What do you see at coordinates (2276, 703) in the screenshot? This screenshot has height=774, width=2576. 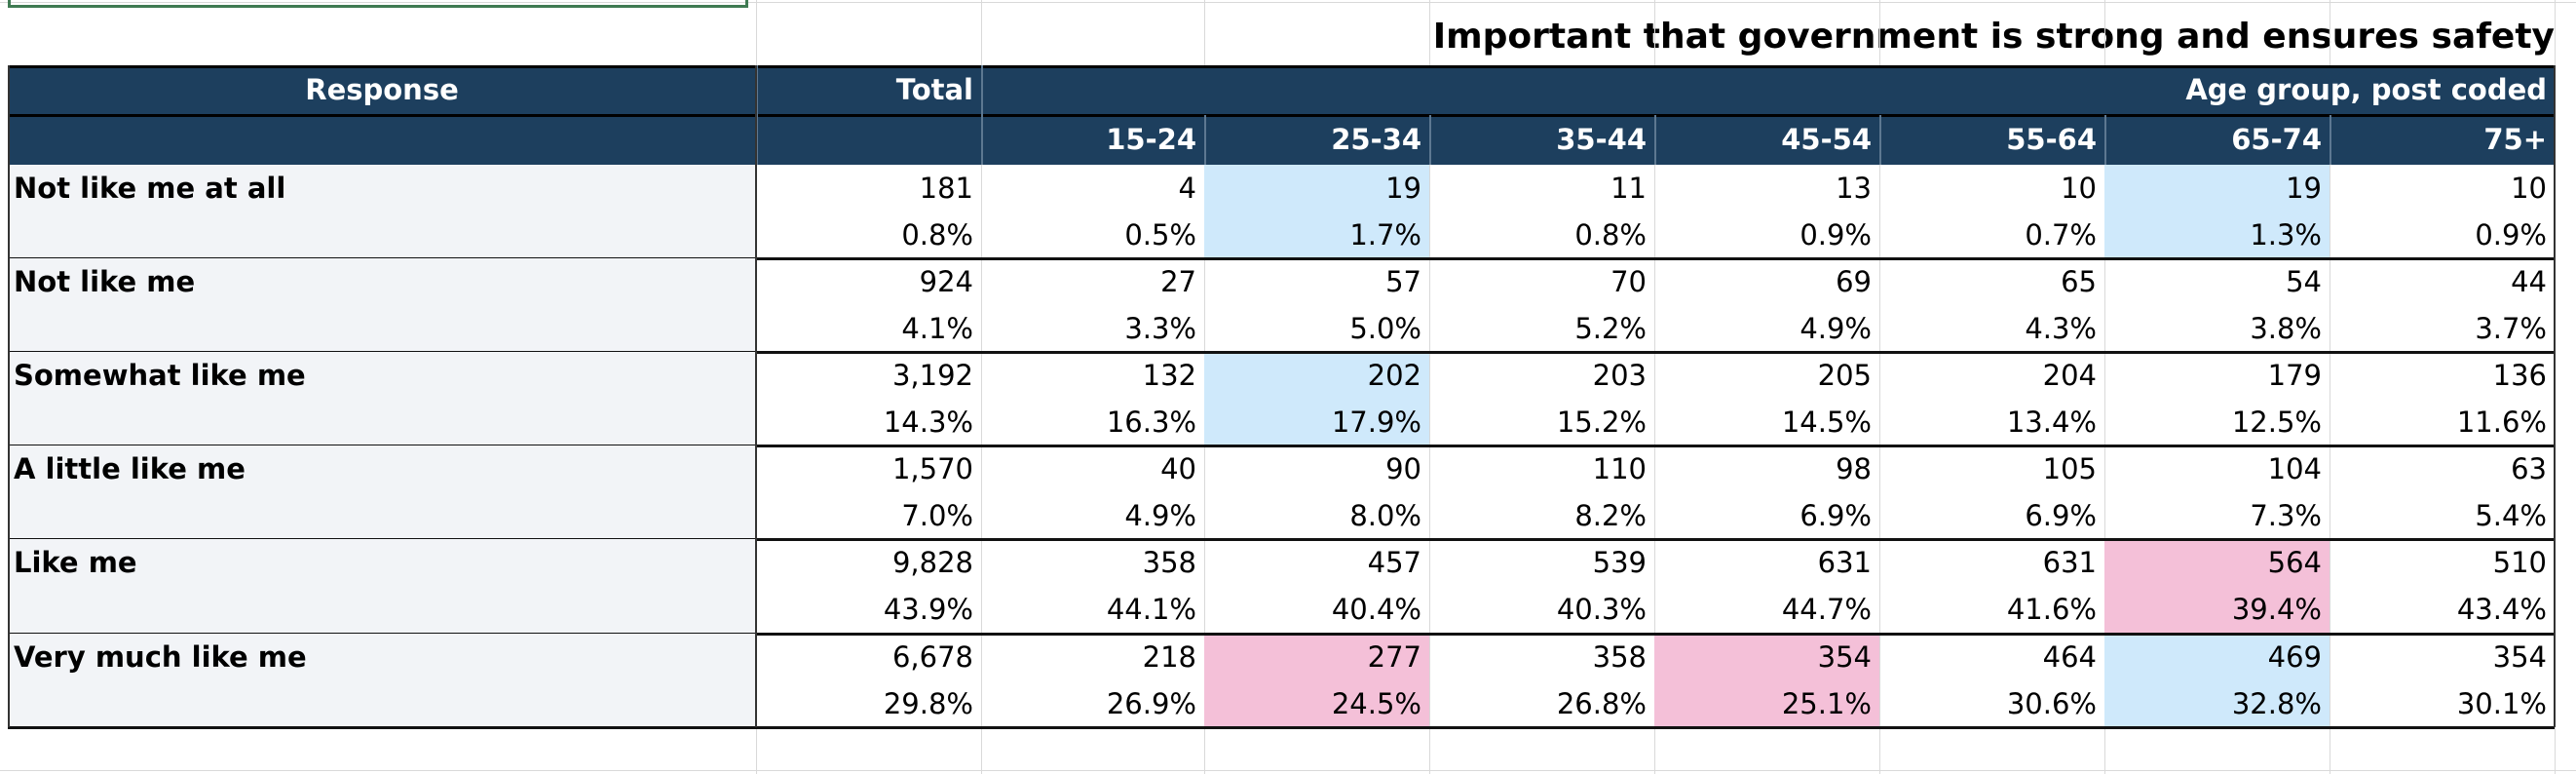 I see `percent: 32.8%` at bounding box center [2276, 703].